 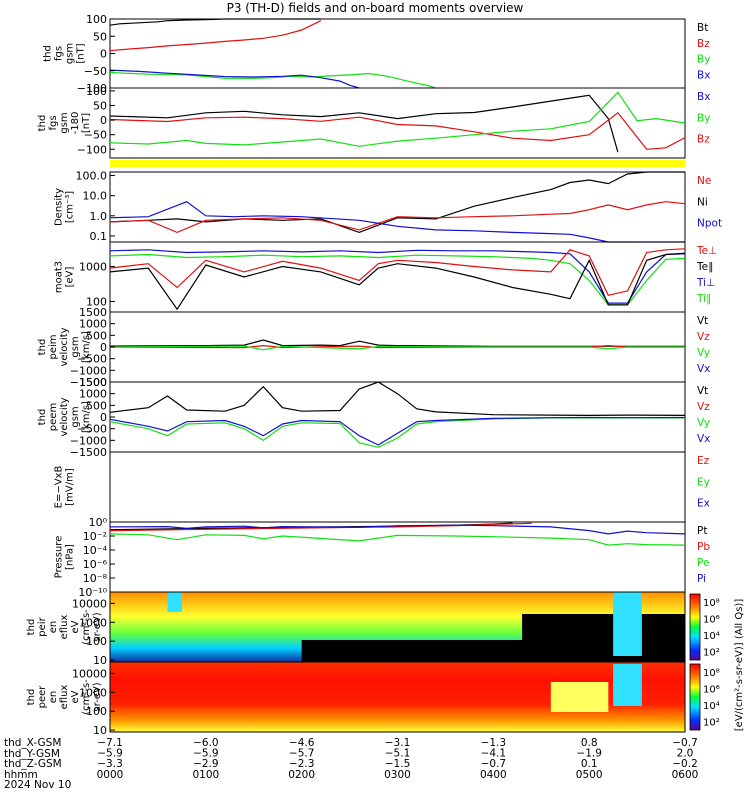 What do you see at coordinates (110, 775) in the screenshot?
I see `x-tick-value: 0000` at bounding box center [110, 775].